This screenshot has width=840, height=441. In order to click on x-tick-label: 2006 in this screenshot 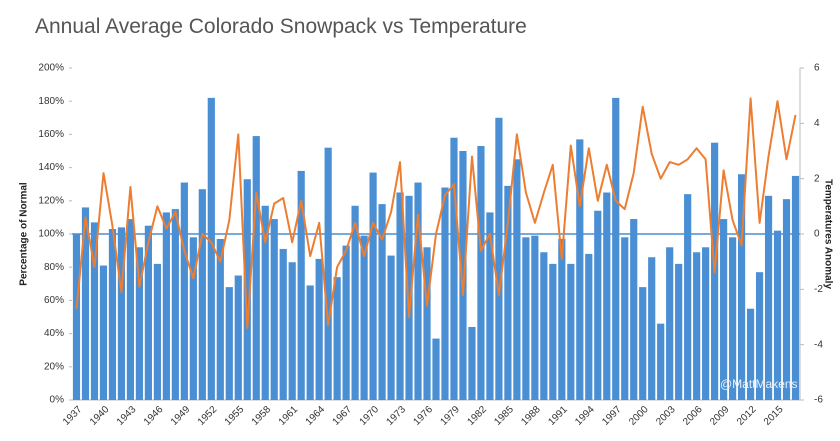, I will do `click(693, 416)`.